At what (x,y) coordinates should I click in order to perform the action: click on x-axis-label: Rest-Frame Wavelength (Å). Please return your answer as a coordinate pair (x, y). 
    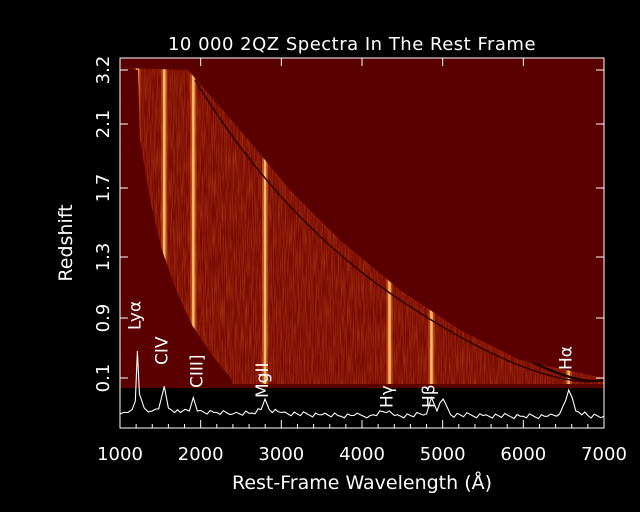
    Looking at the image, I should click on (362, 482).